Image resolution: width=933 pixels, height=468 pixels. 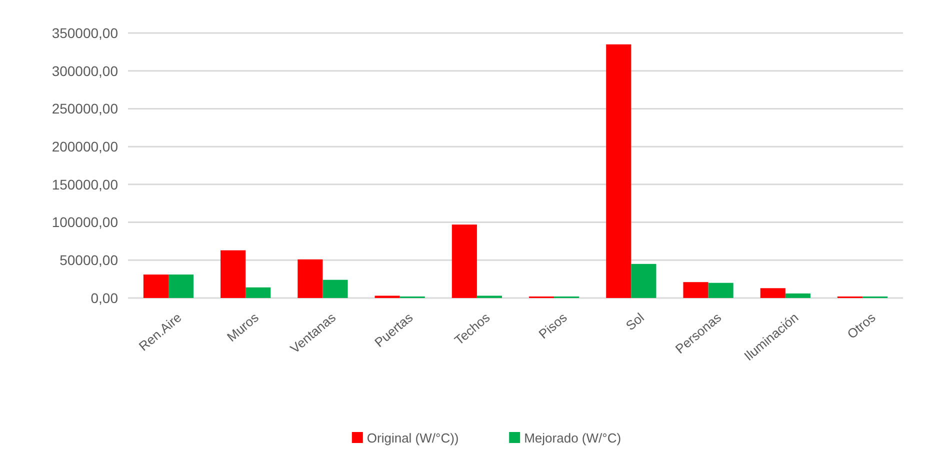 I want to click on y-tick-label: 300000,00, so click(x=85, y=70).